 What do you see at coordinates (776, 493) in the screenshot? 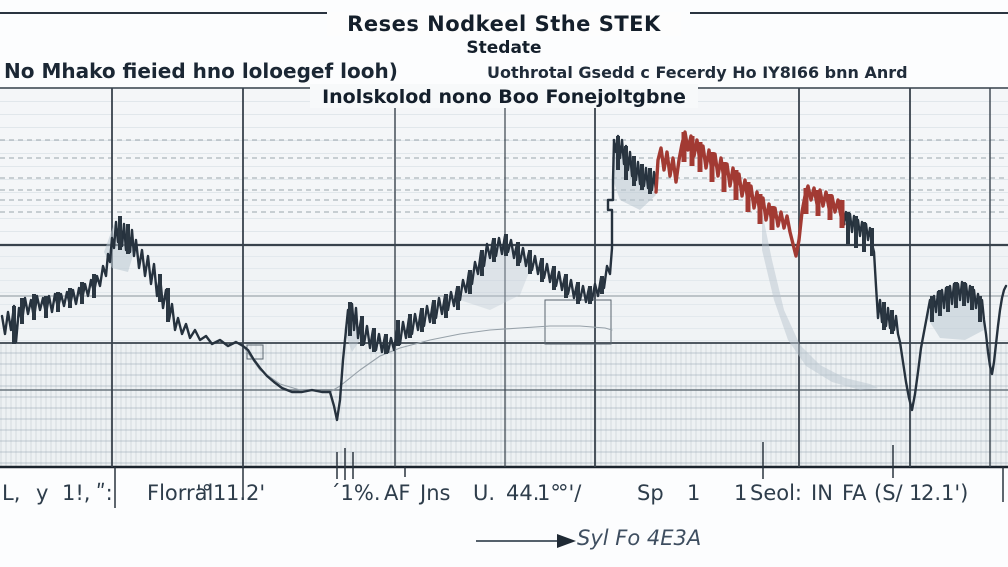
I see `x-tick-label: Seol:` at bounding box center [776, 493].